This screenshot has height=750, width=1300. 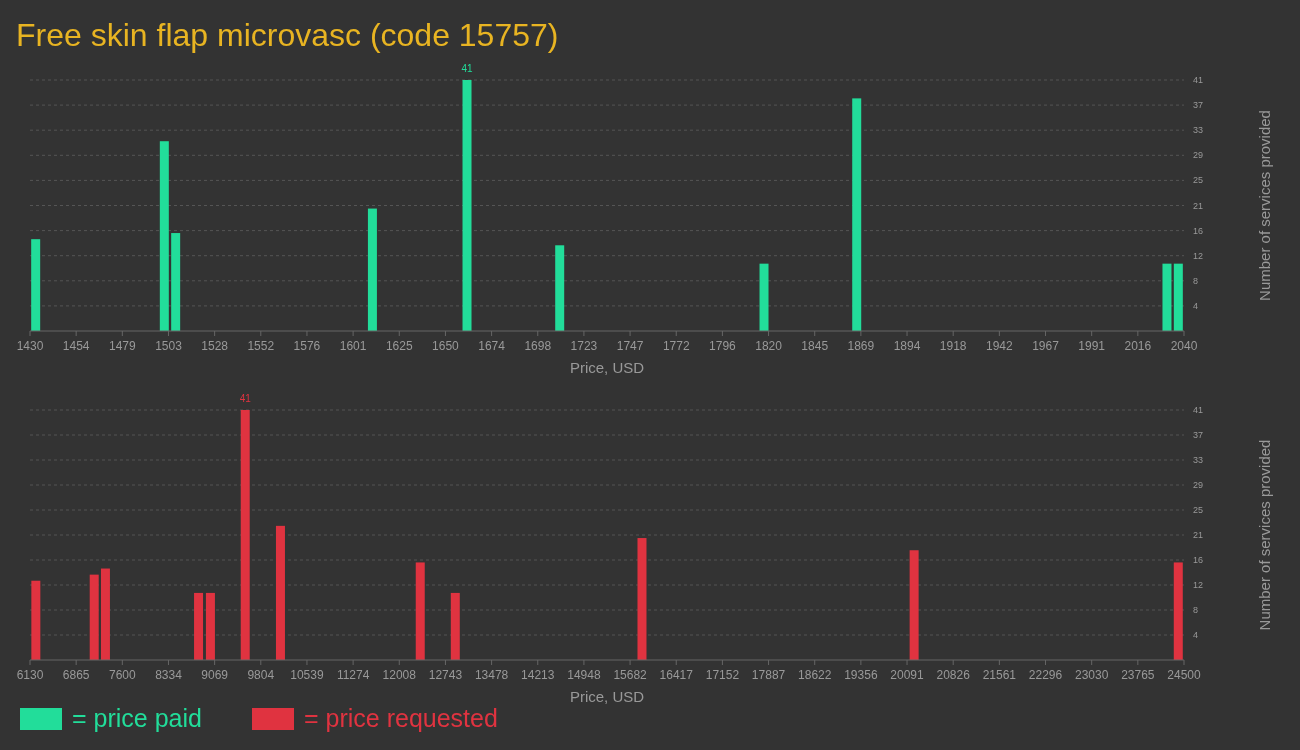 I want to click on x-tick-label: 17887, so click(x=768, y=675).